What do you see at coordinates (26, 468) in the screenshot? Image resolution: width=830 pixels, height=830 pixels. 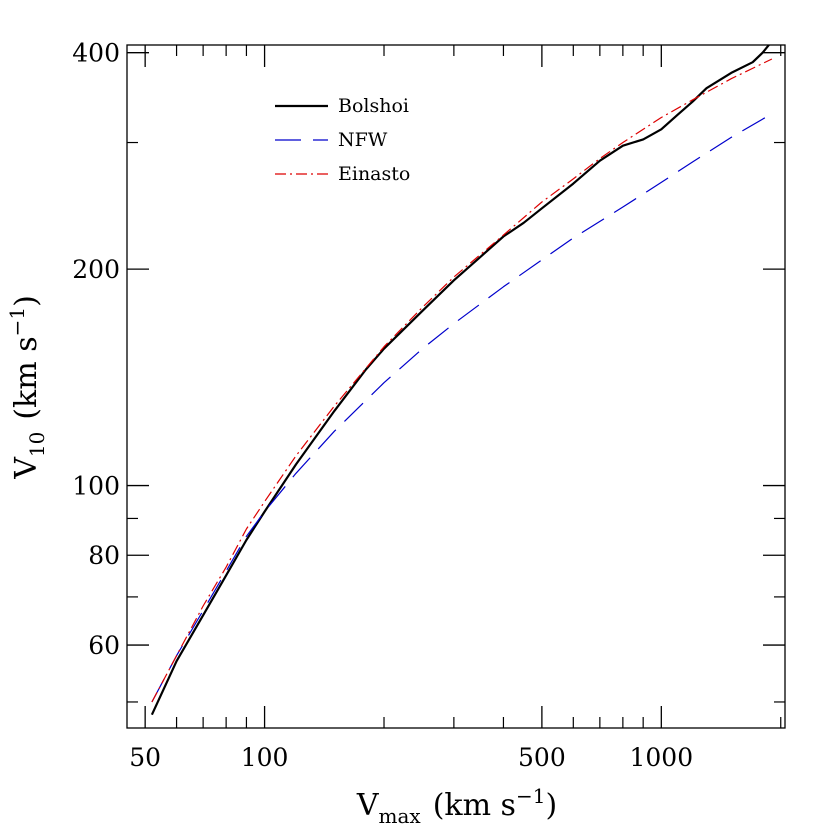 I see `y-axis-label-main: V` at bounding box center [26, 468].